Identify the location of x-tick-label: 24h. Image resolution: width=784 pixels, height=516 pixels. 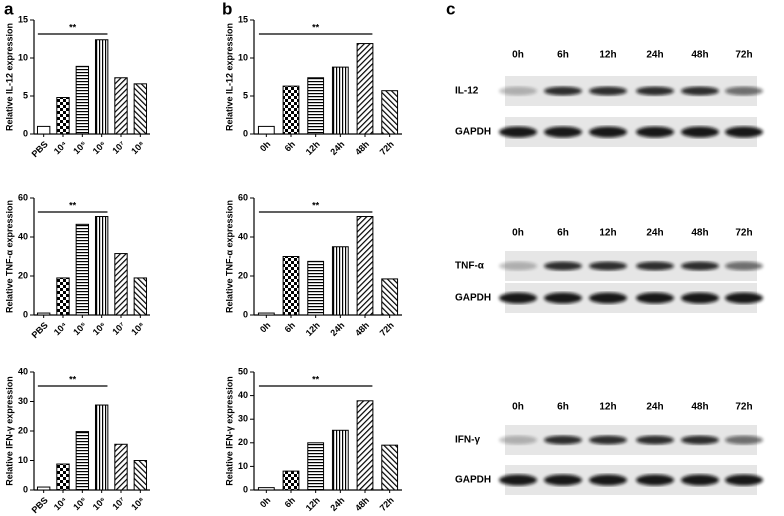
(337, 148).